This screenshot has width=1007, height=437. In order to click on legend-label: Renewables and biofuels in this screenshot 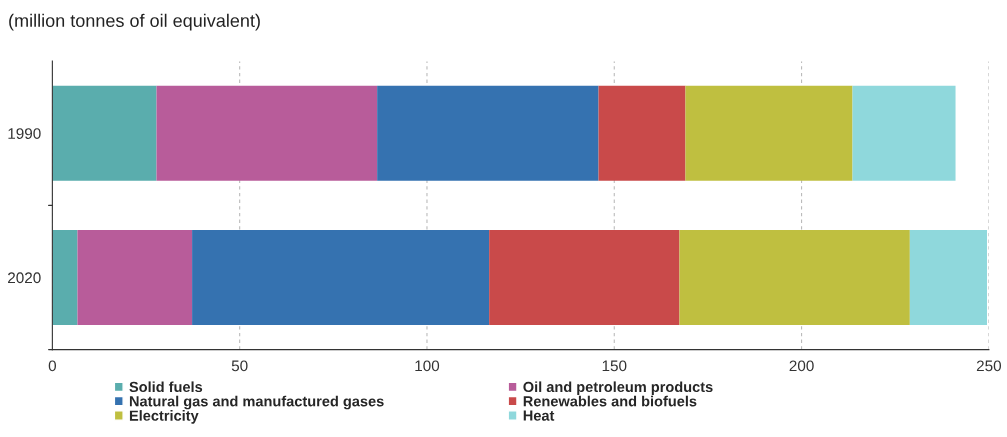, I will do `click(610, 401)`.